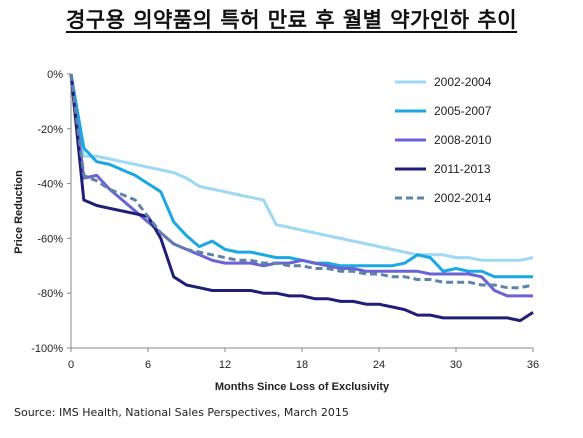  What do you see at coordinates (50, 130) in the screenshot?
I see `y-tick-label: -20%` at bounding box center [50, 130].